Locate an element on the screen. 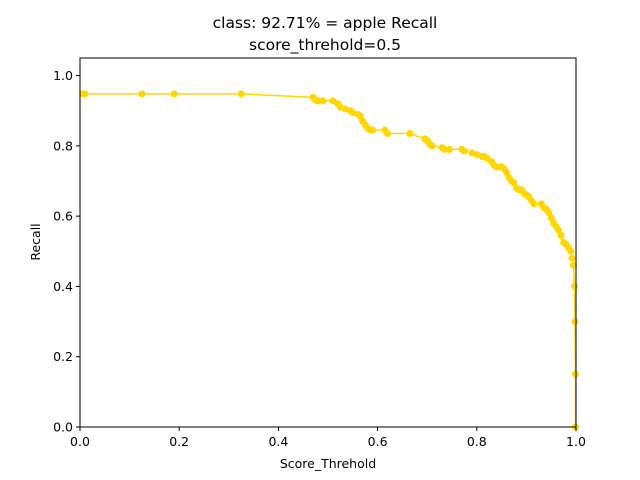 This screenshot has height=480, width=640. y-tick-label: 0.8 is located at coordinates (63, 145).